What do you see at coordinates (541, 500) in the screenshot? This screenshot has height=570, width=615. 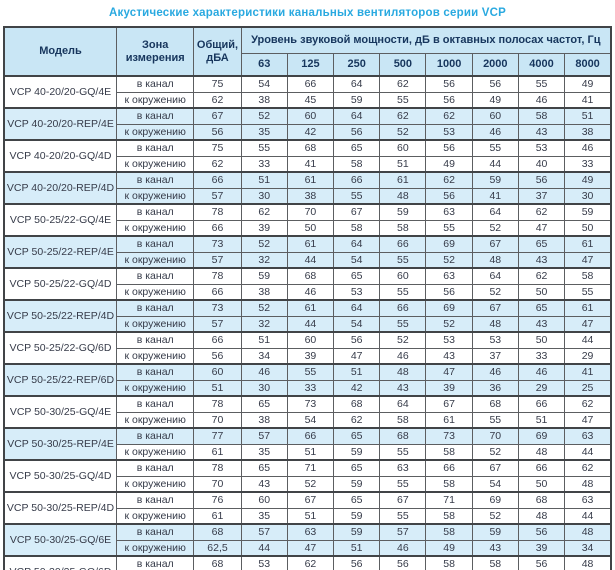 I see `band-value-cell: 68` at bounding box center [541, 500].